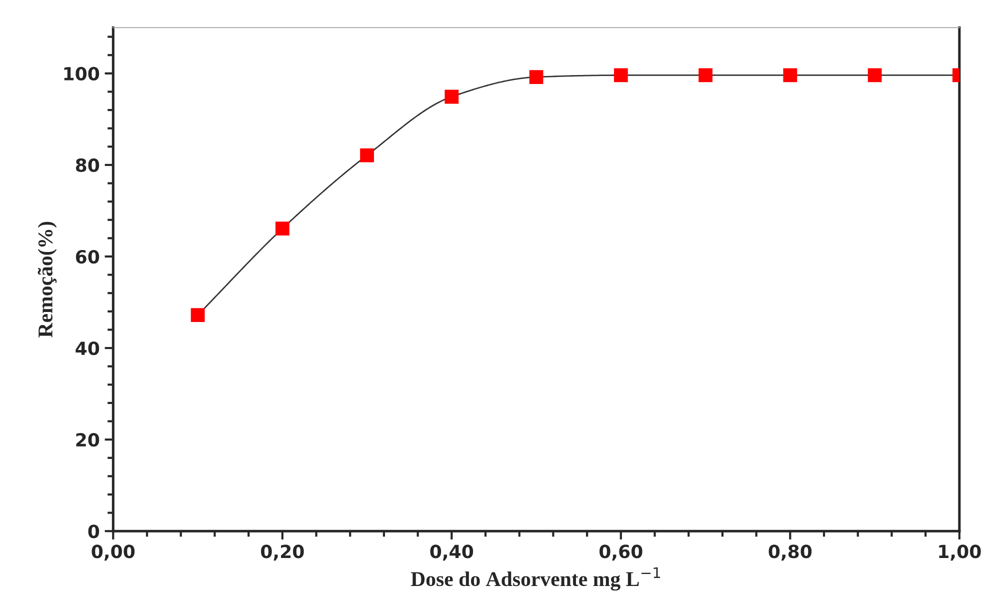 This screenshot has height=614, width=984. I want to click on x-tick-label: 0,40, so click(452, 552).